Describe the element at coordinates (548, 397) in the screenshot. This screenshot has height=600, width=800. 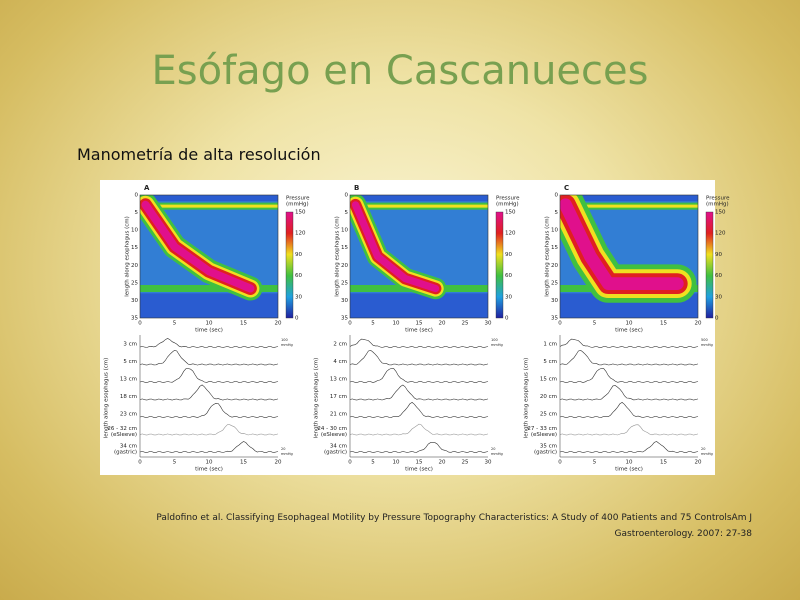
I see `channel-label: 20 cm` at that location.